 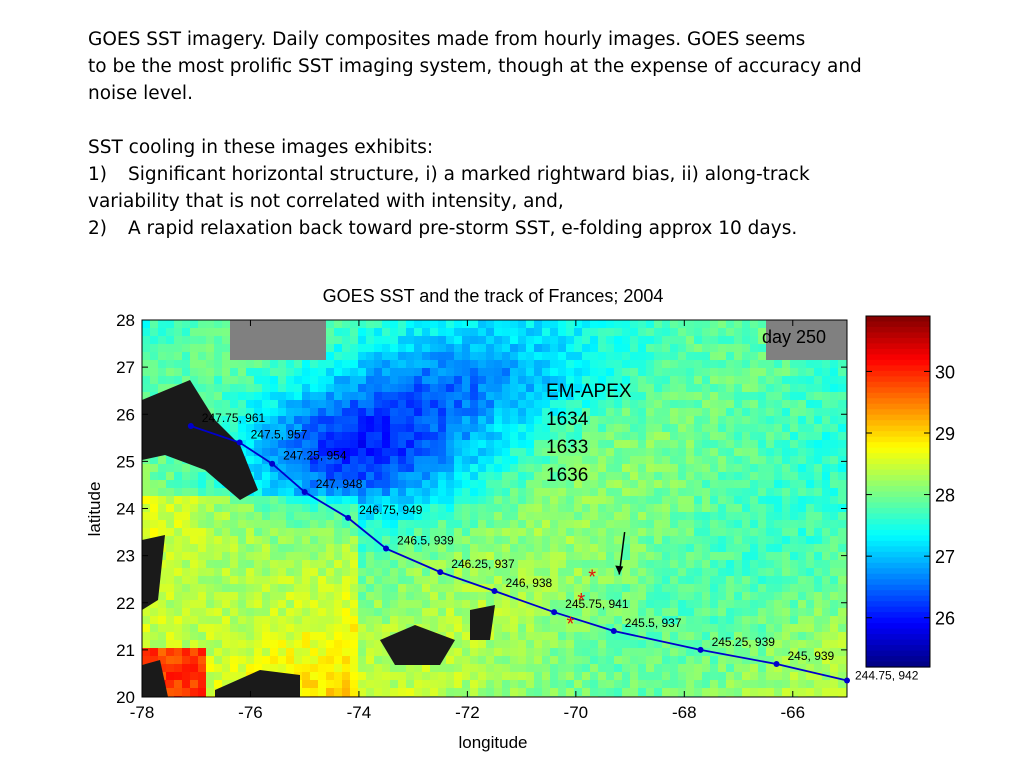 What do you see at coordinates (898, 423) in the screenshot?
I see `colorbar-segment` at bounding box center [898, 423].